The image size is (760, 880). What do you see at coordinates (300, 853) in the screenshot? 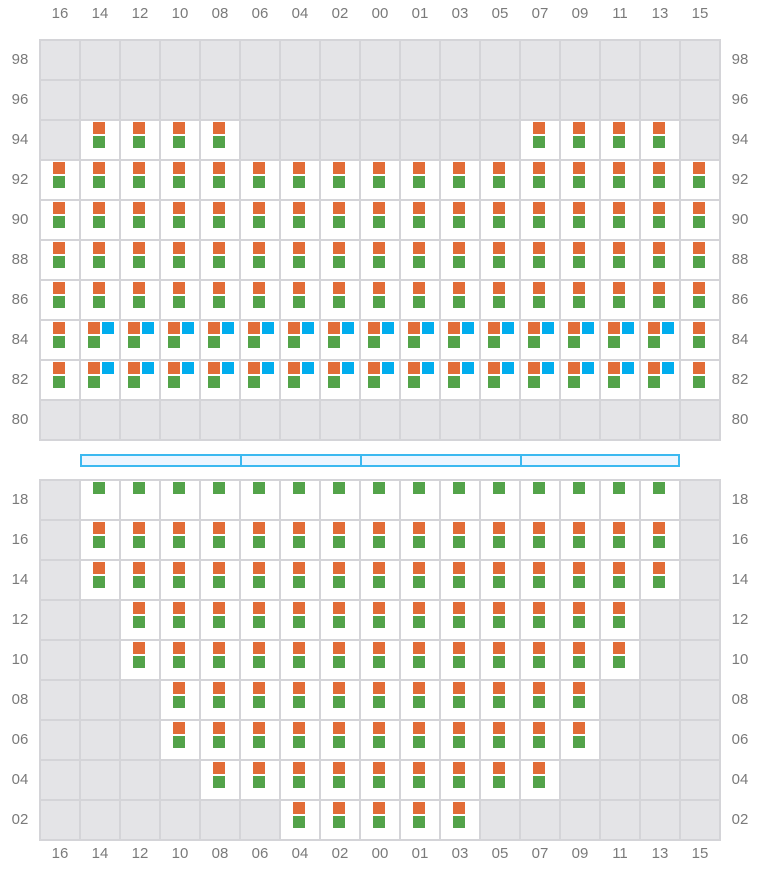
I see `column-label: 04` at bounding box center [300, 853].